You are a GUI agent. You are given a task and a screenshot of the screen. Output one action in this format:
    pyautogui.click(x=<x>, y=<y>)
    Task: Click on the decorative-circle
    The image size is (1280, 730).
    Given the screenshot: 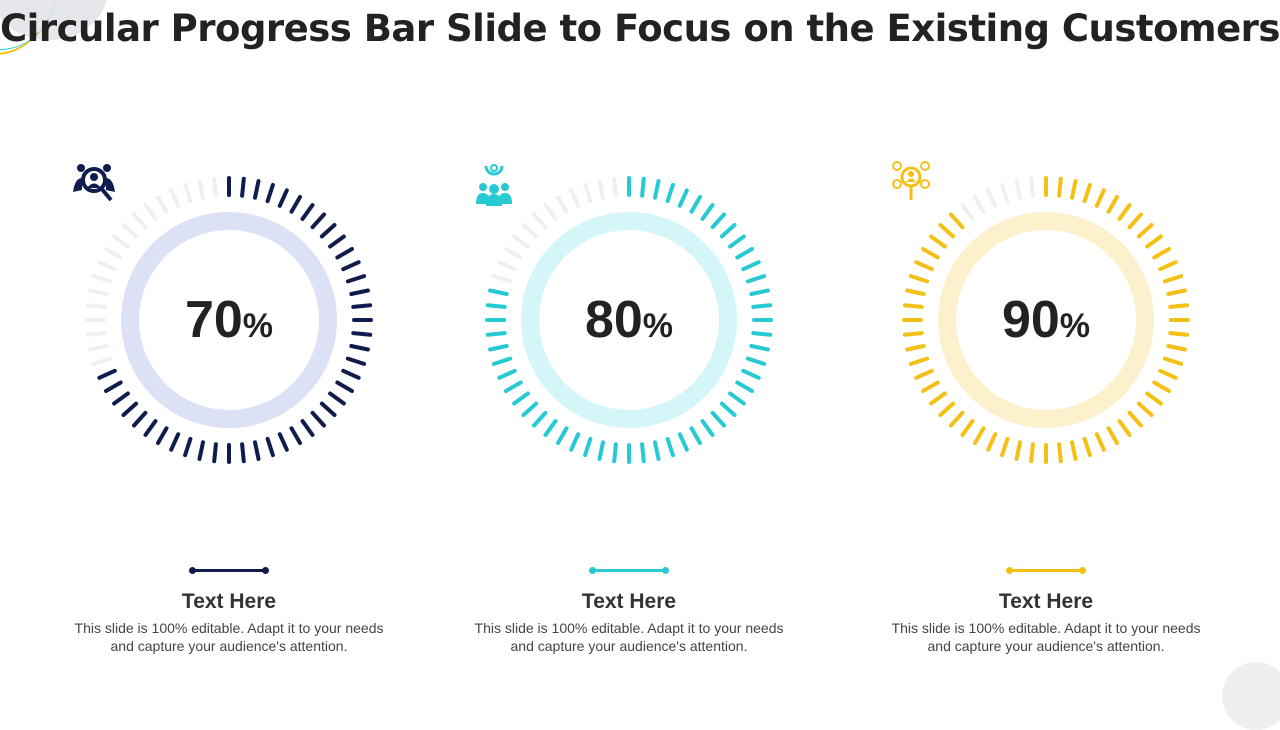 What is the action you would take?
    pyautogui.click(x=1251, y=696)
    